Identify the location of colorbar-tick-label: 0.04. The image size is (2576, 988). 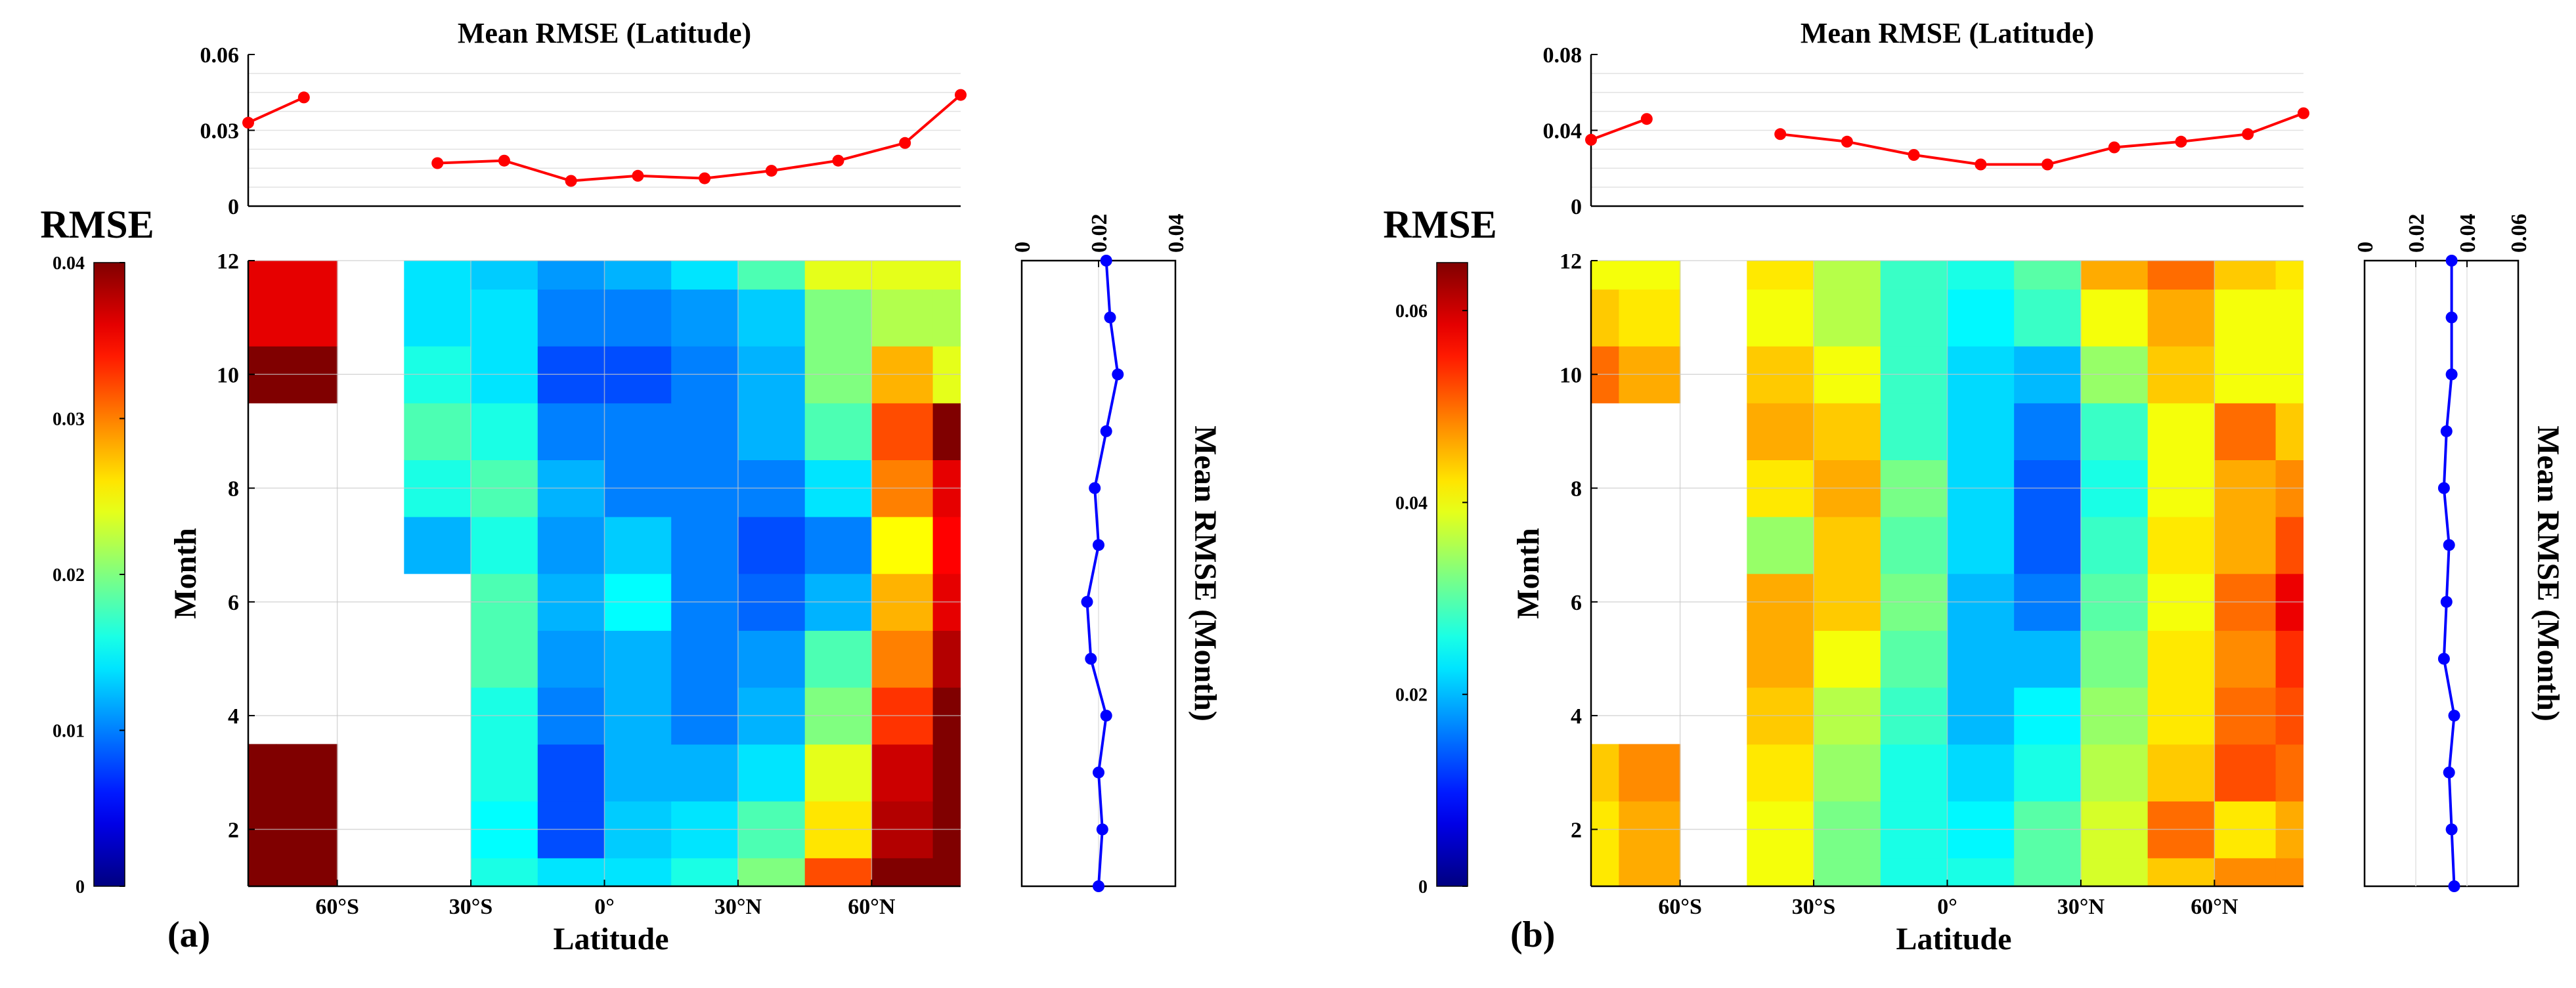
(69, 264).